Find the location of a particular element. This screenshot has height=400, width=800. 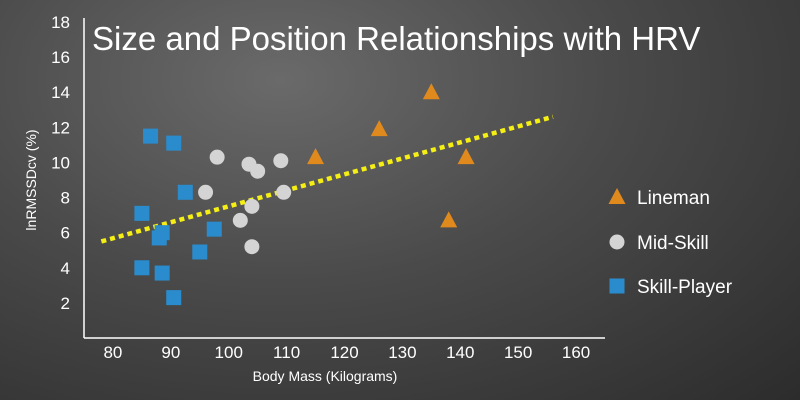

chart-title: Size and Position Relationships with HRV is located at coordinates (396, 38).